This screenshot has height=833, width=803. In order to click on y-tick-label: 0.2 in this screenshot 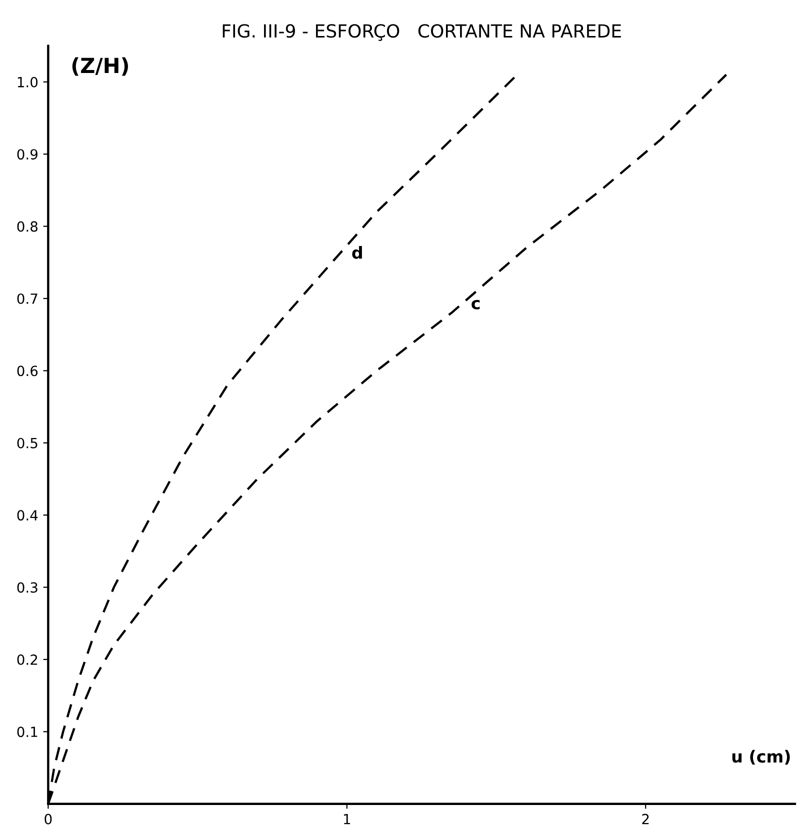, I will do `click(27, 659)`.